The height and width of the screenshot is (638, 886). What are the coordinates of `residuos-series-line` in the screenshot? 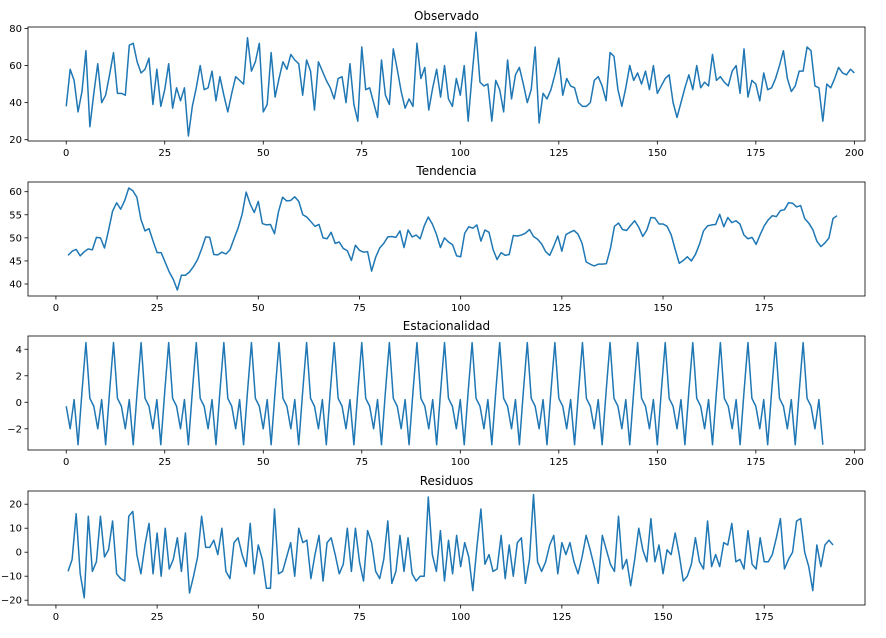 It's located at (450, 546).